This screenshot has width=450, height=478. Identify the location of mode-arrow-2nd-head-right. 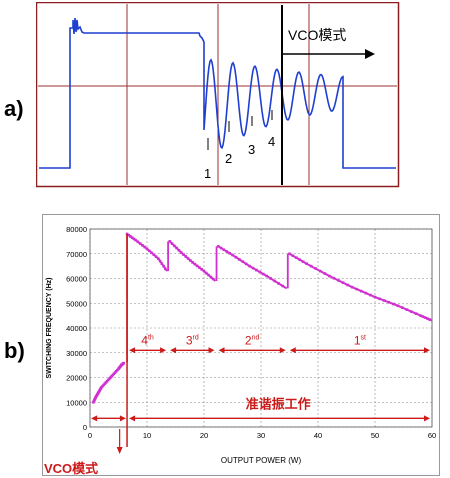
(282, 350).